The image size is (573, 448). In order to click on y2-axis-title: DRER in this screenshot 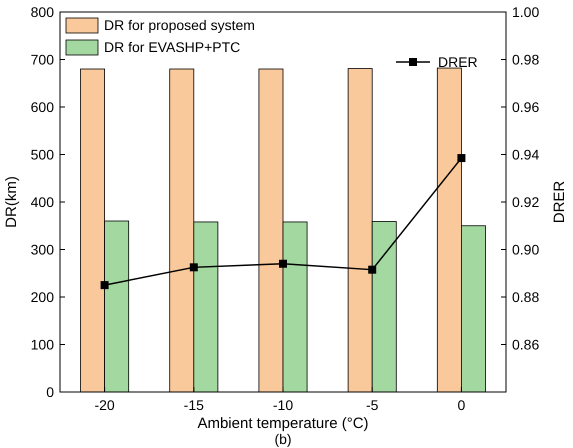, I will do `click(559, 202)`.